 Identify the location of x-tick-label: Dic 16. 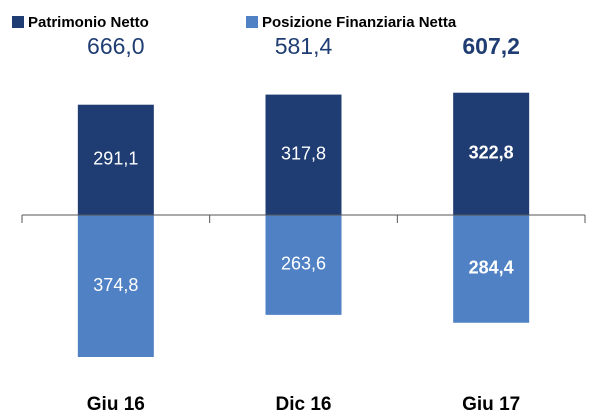
(304, 404).